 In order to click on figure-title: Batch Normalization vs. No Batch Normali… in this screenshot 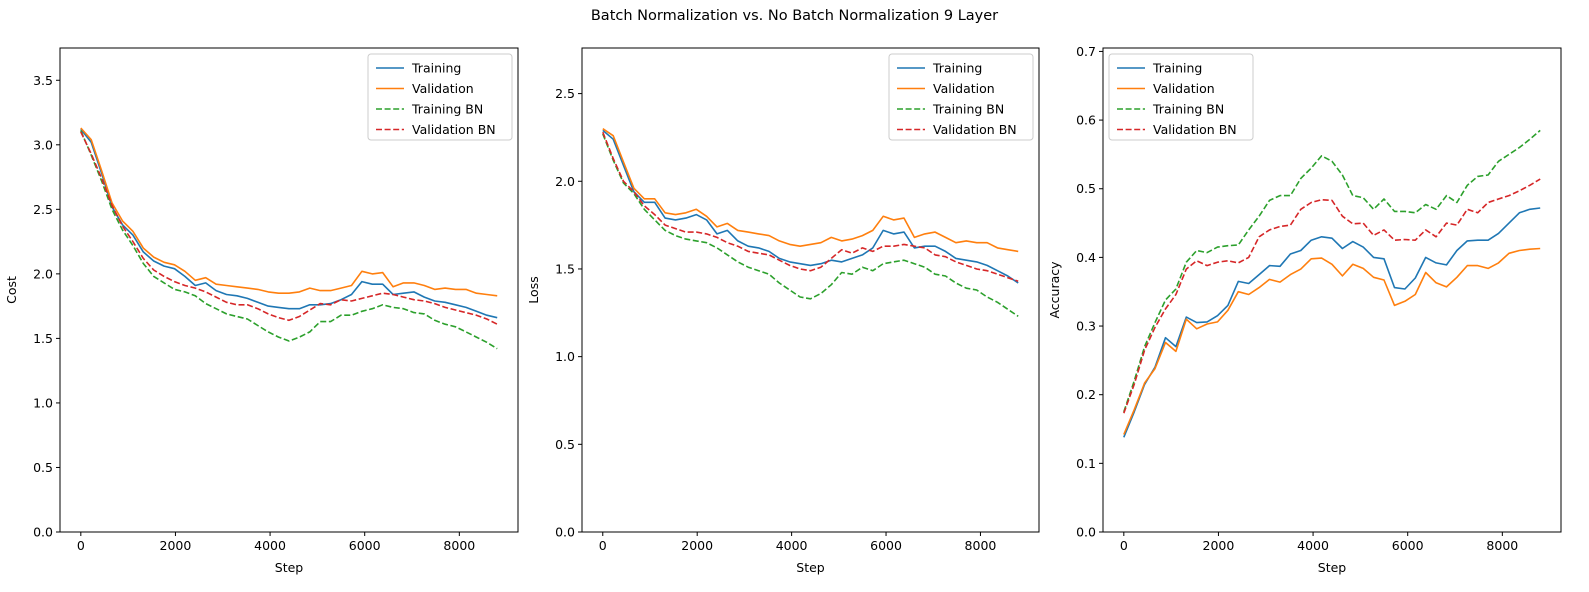, I will do `click(794, 16)`.